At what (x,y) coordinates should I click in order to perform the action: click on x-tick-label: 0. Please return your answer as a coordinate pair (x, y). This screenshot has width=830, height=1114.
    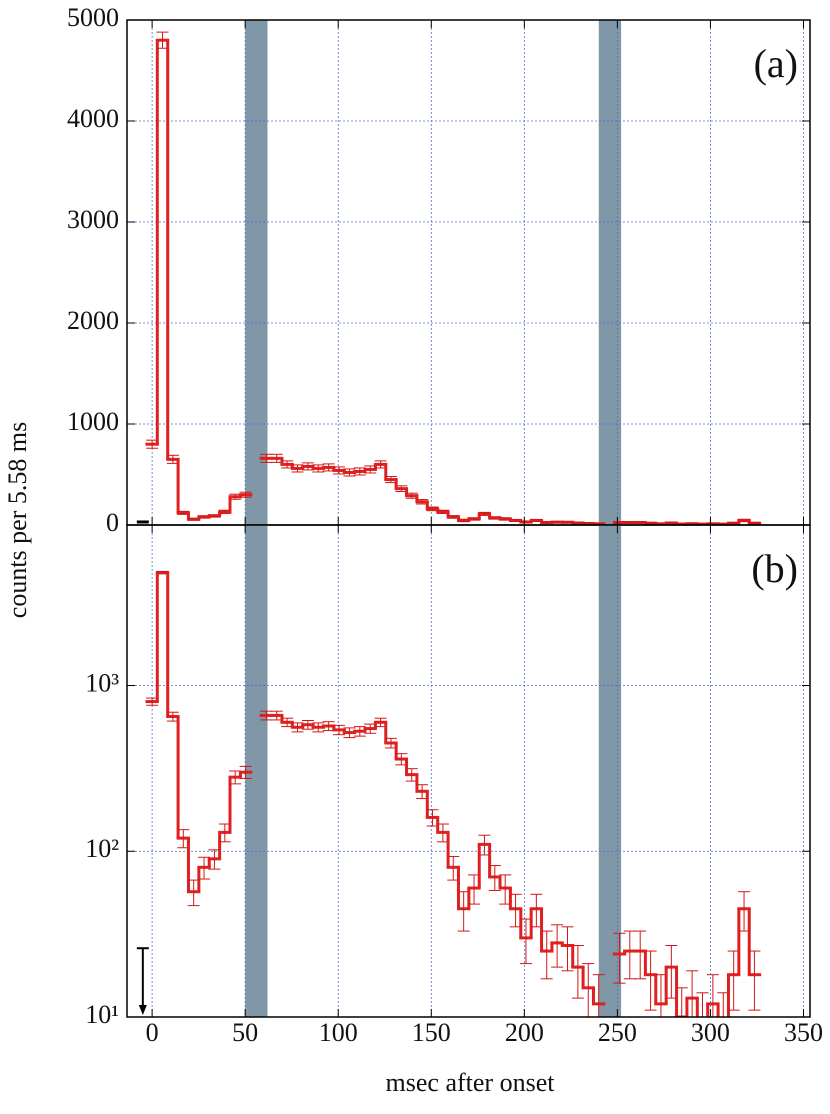
    Looking at the image, I should click on (152, 1032).